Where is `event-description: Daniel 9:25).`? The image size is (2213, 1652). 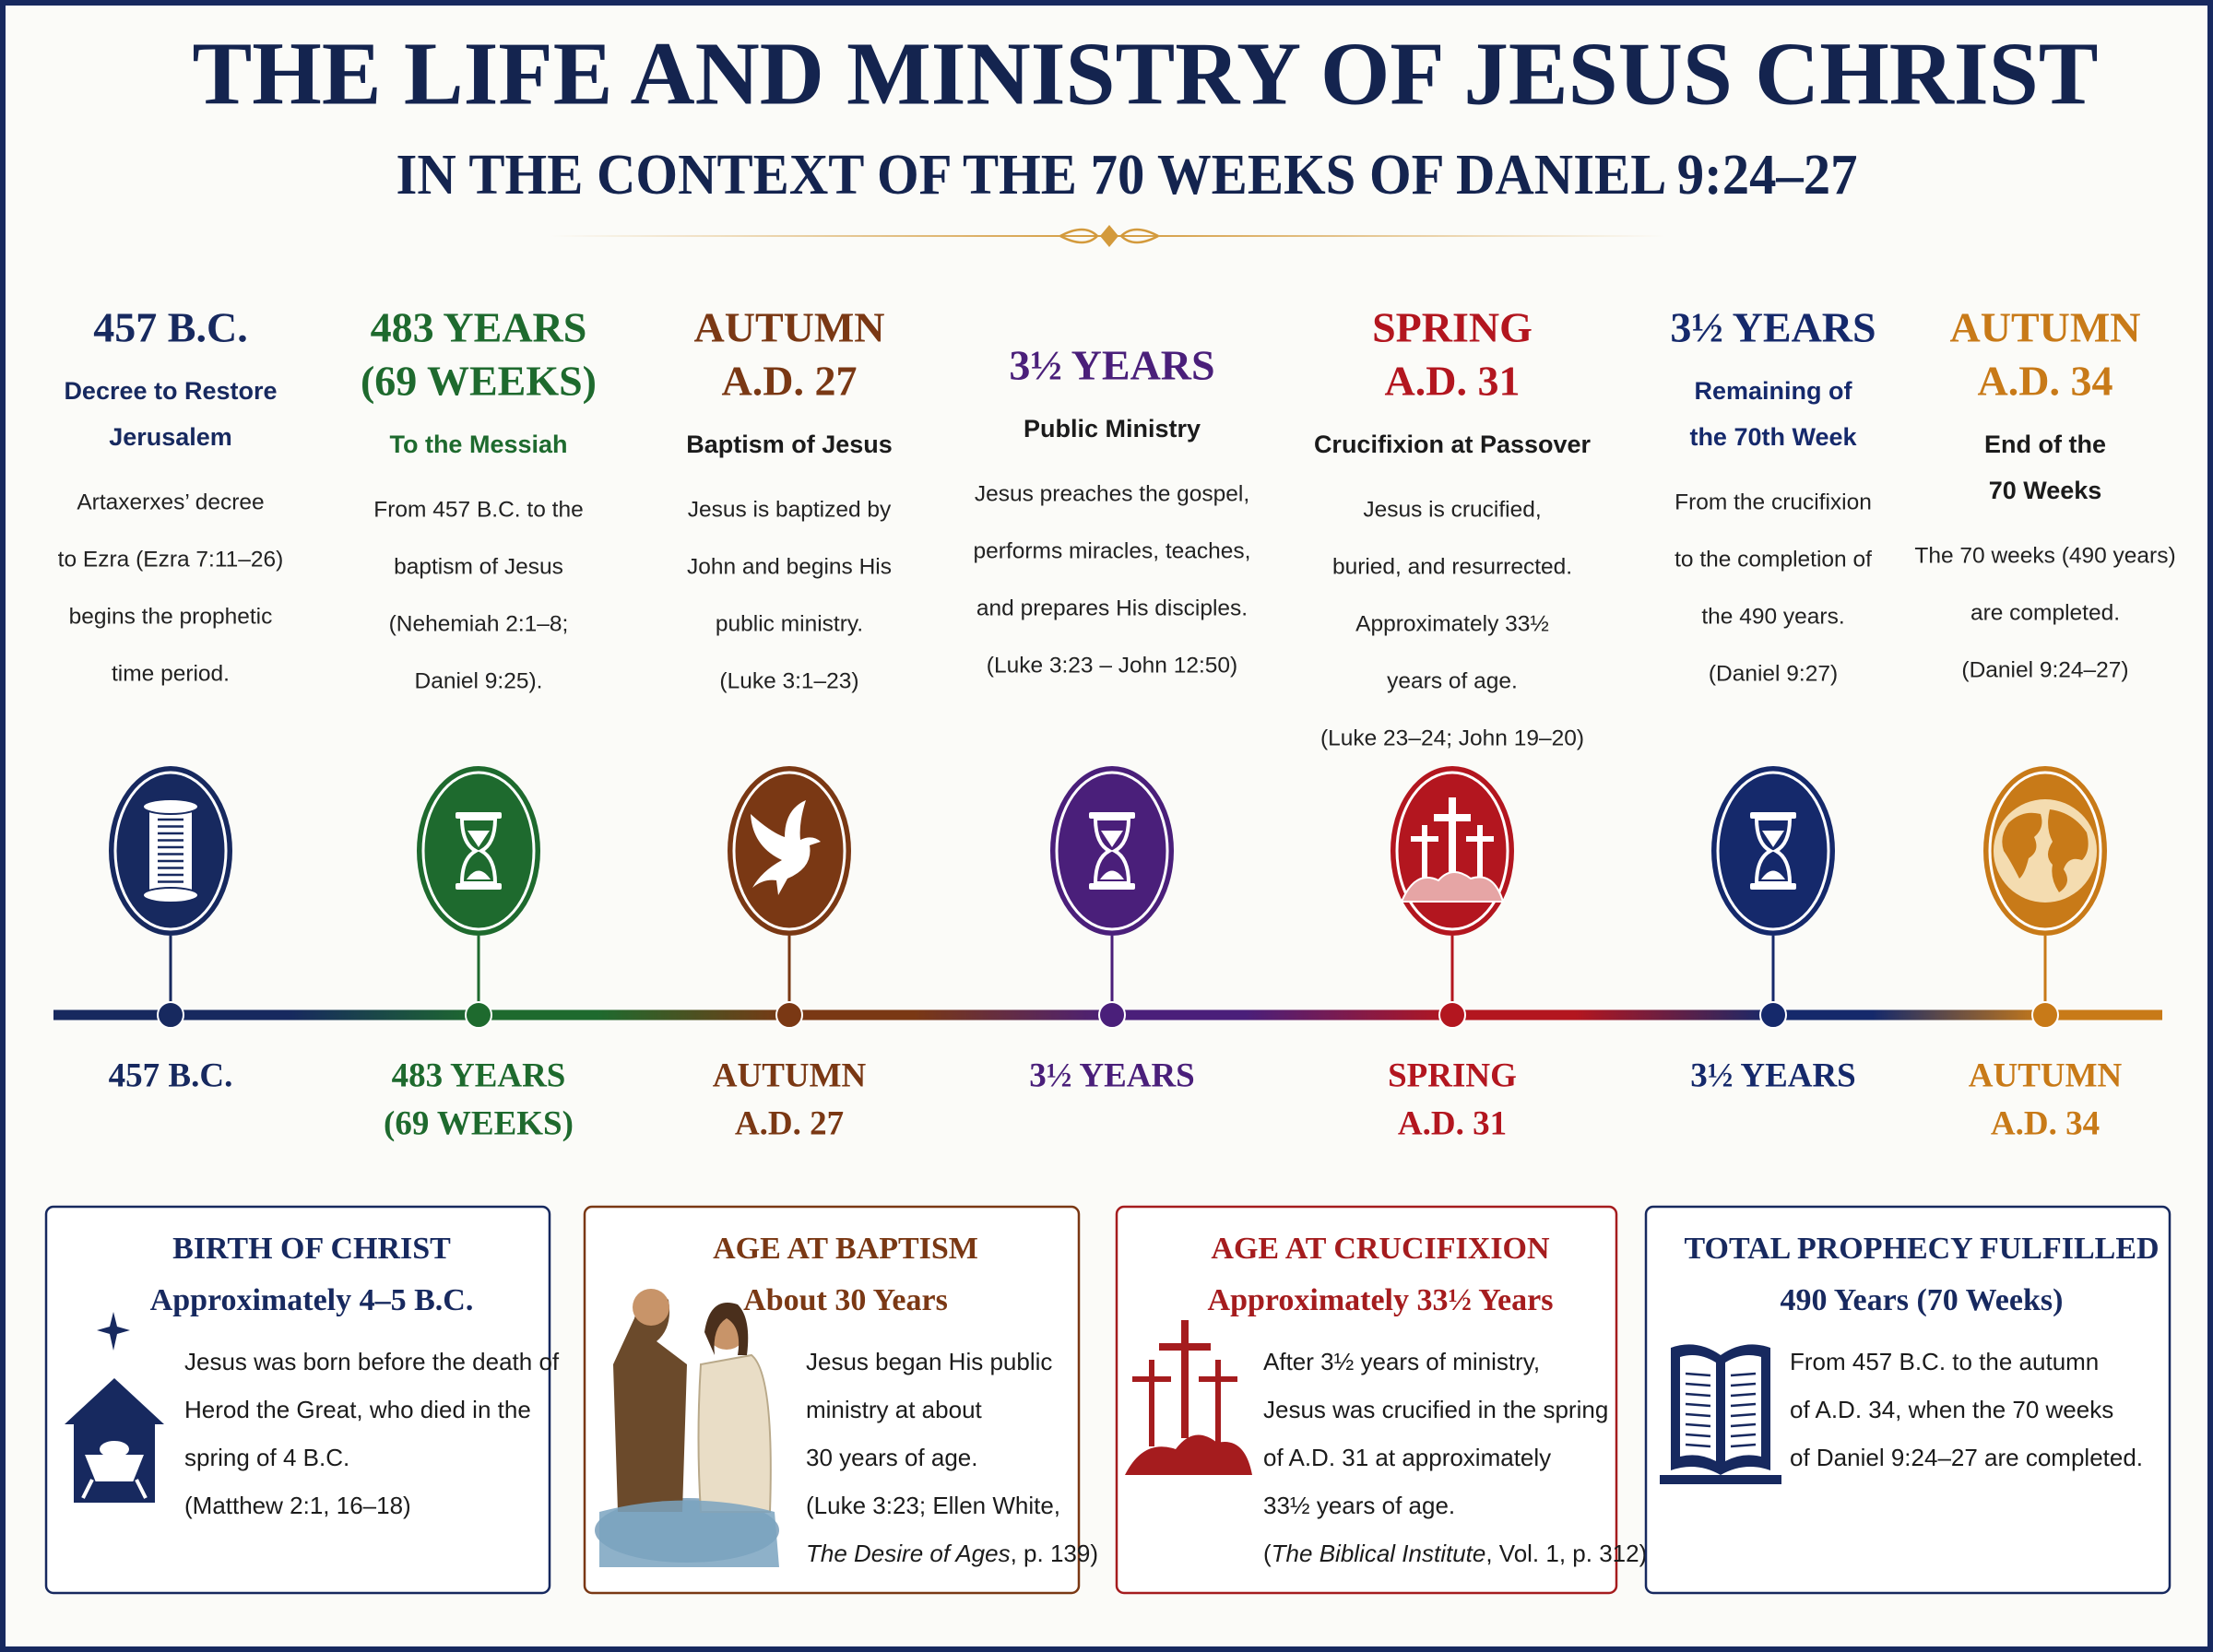 event-description: Daniel 9:25). is located at coordinates (479, 680).